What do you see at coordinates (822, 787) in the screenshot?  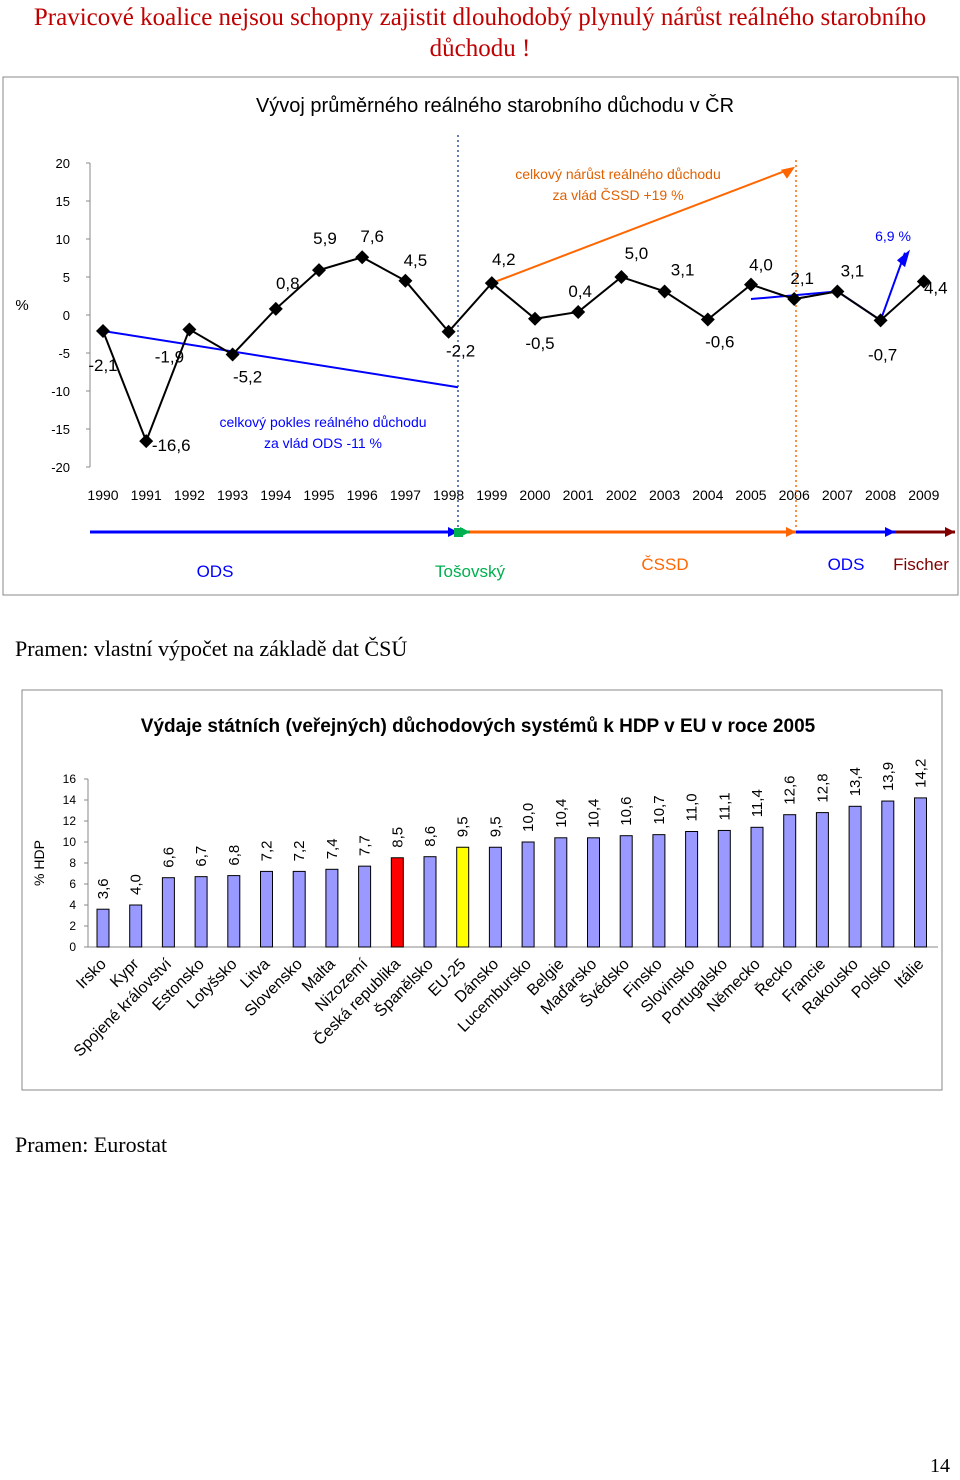 I see `bar-value-label: 12,8` at bounding box center [822, 787].